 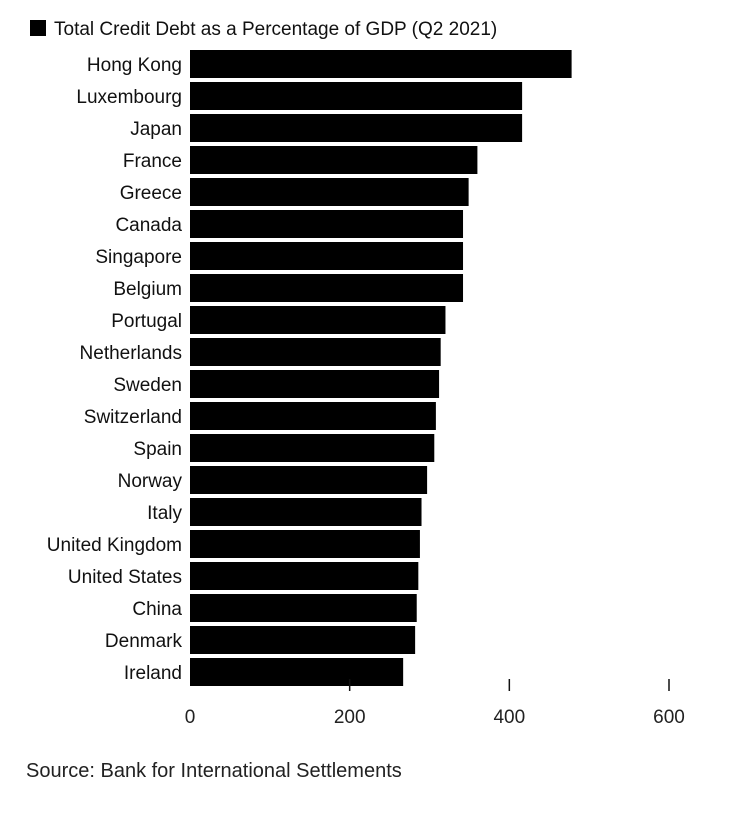 I want to click on category-label: United States, so click(x=125, y=577).